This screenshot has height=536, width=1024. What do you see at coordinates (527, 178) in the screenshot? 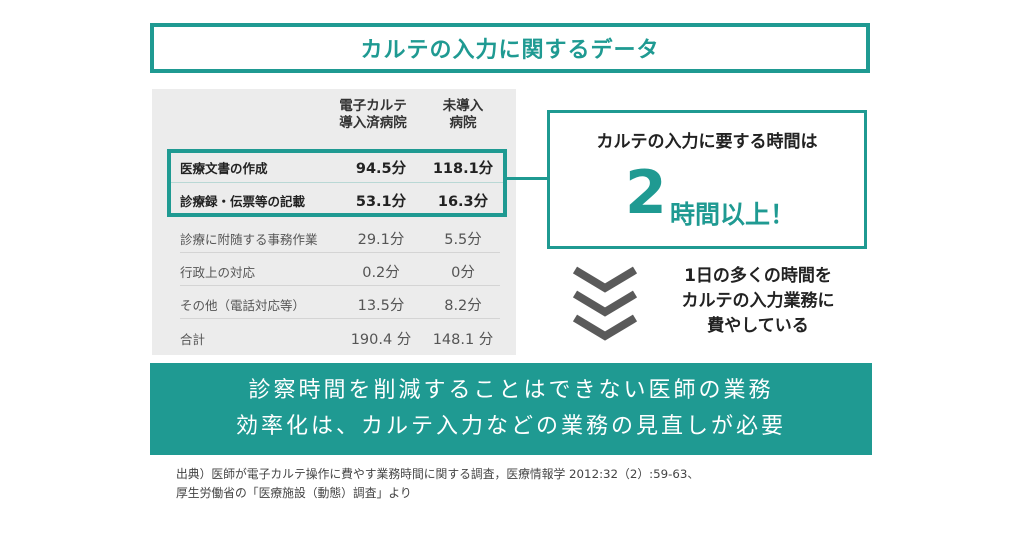
I see `connector-line` at bounding box center [527, 178].